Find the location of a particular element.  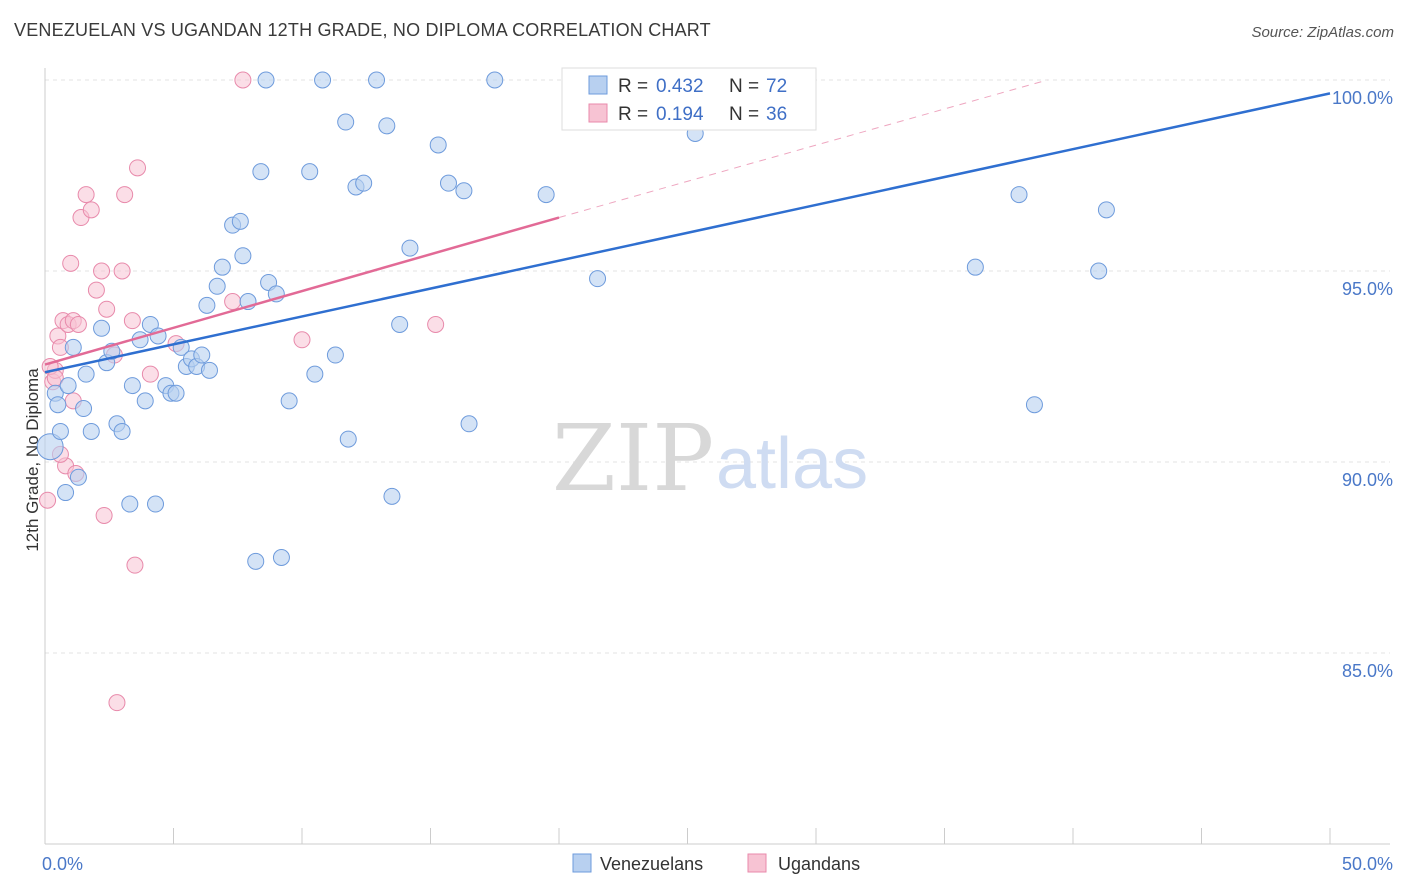

x-tick-labels: 0.0% 50.0% is located at coordinates (717, 864).